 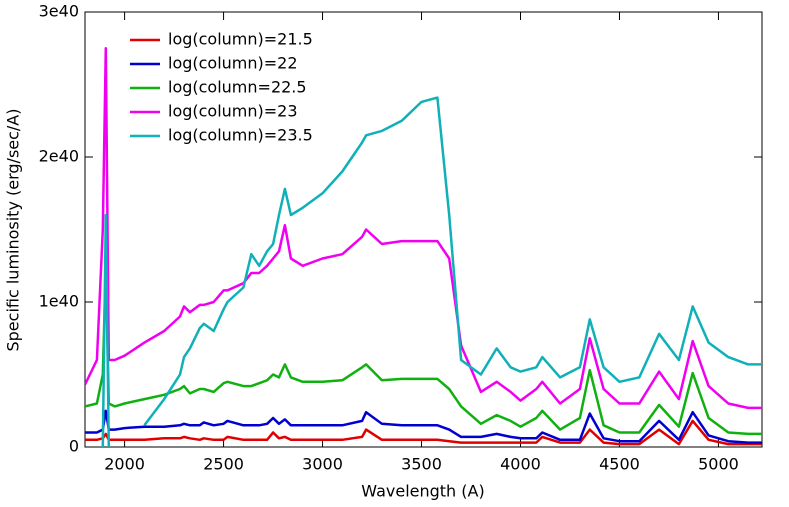 What do you see at coordinates (233, 111) in the screenshot?
I see `legend-label: log(column)=23` at bounding box center [233, 111].